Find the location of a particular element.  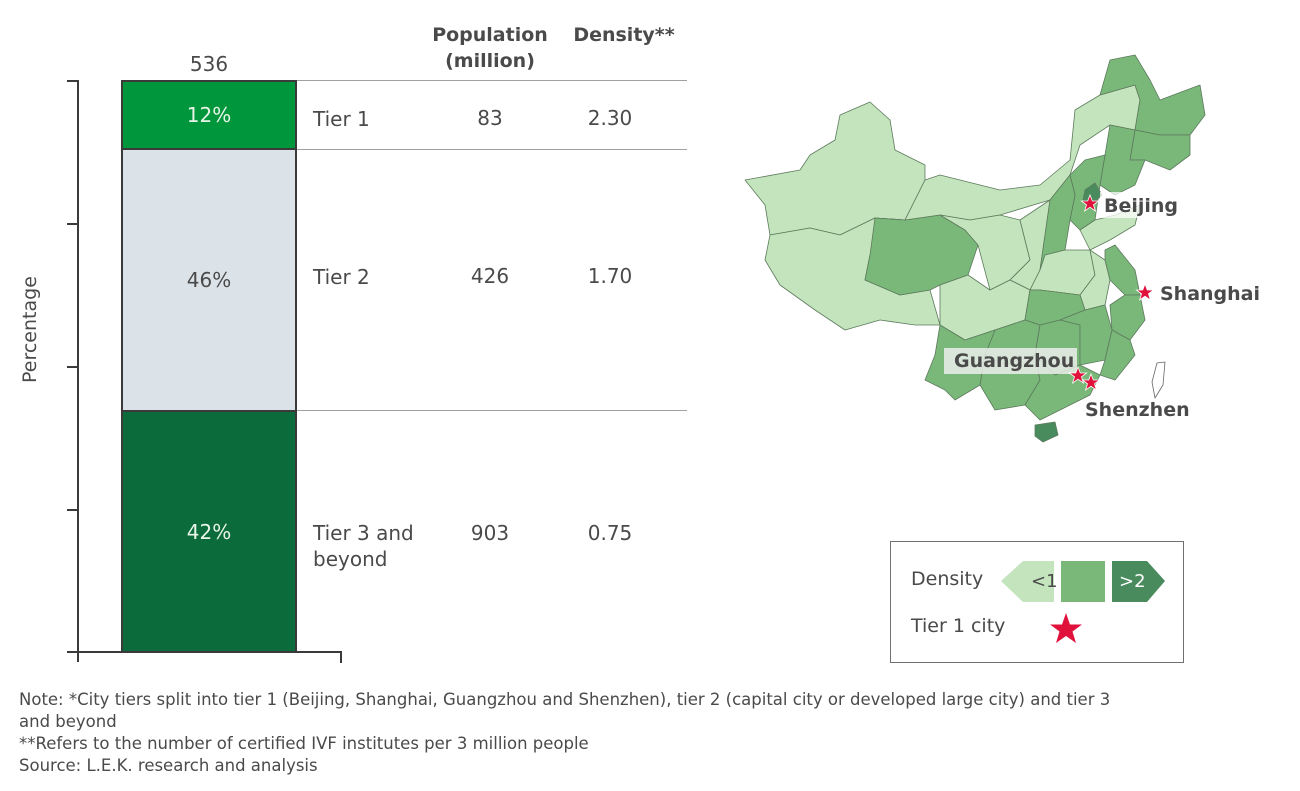

bar-segment-tier3: 42% is located at coordinates (209, 531).